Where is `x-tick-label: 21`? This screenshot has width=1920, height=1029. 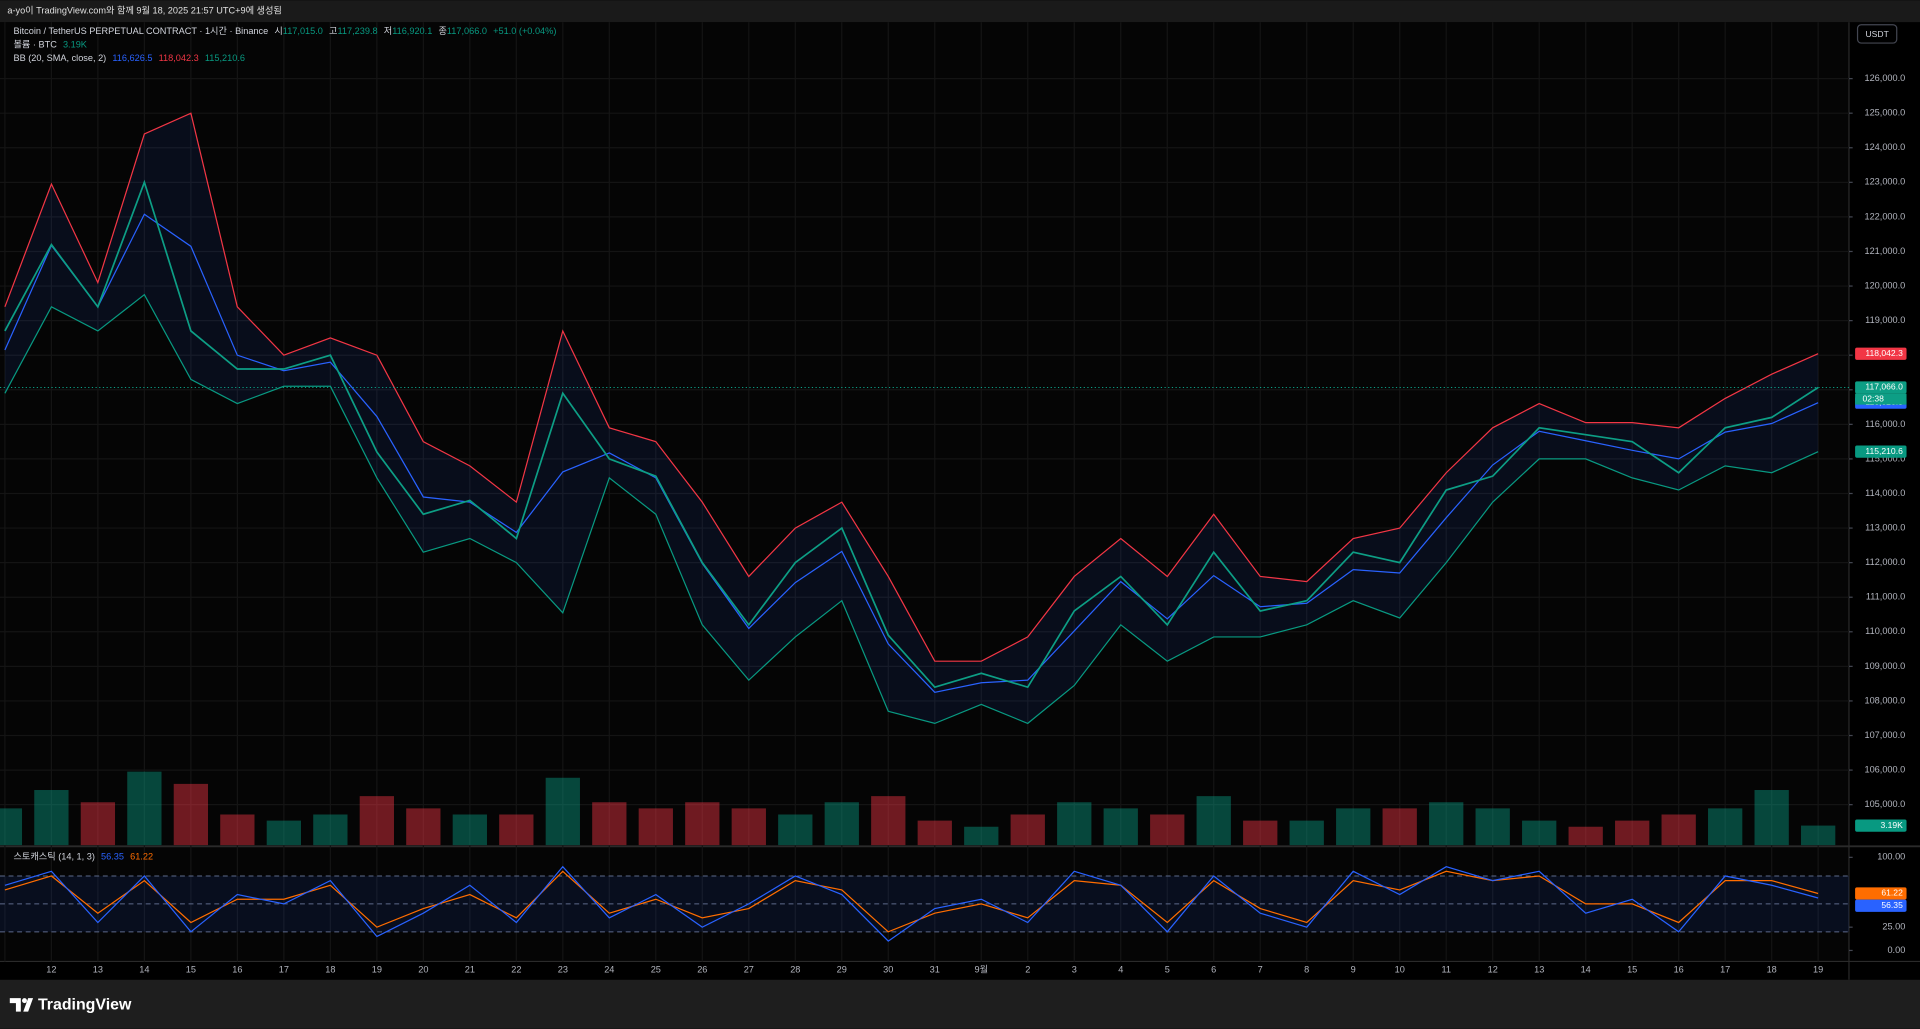
x-tick-label: 21 is located at coordinates (470, 969).